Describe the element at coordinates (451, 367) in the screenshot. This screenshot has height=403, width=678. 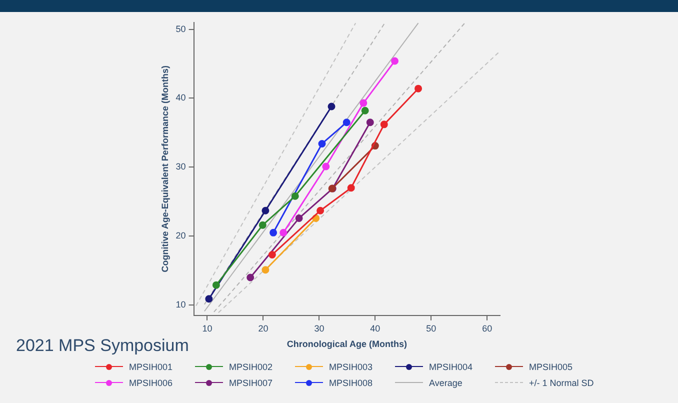
I see `legend-label: MPSIH004` at that location.